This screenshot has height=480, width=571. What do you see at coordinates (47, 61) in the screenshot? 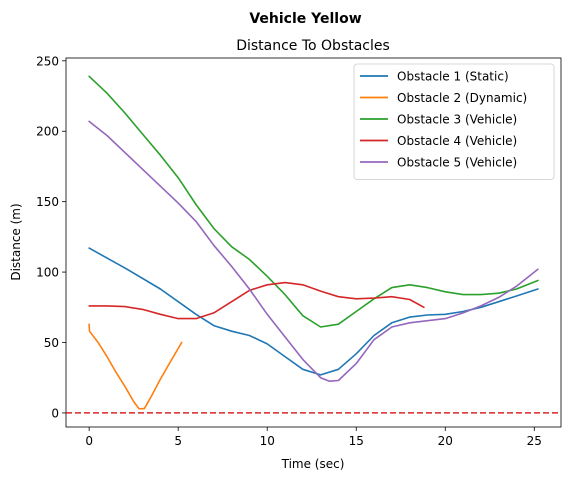
I see `y-tick-label: 250` at bounding box center [47, 61].